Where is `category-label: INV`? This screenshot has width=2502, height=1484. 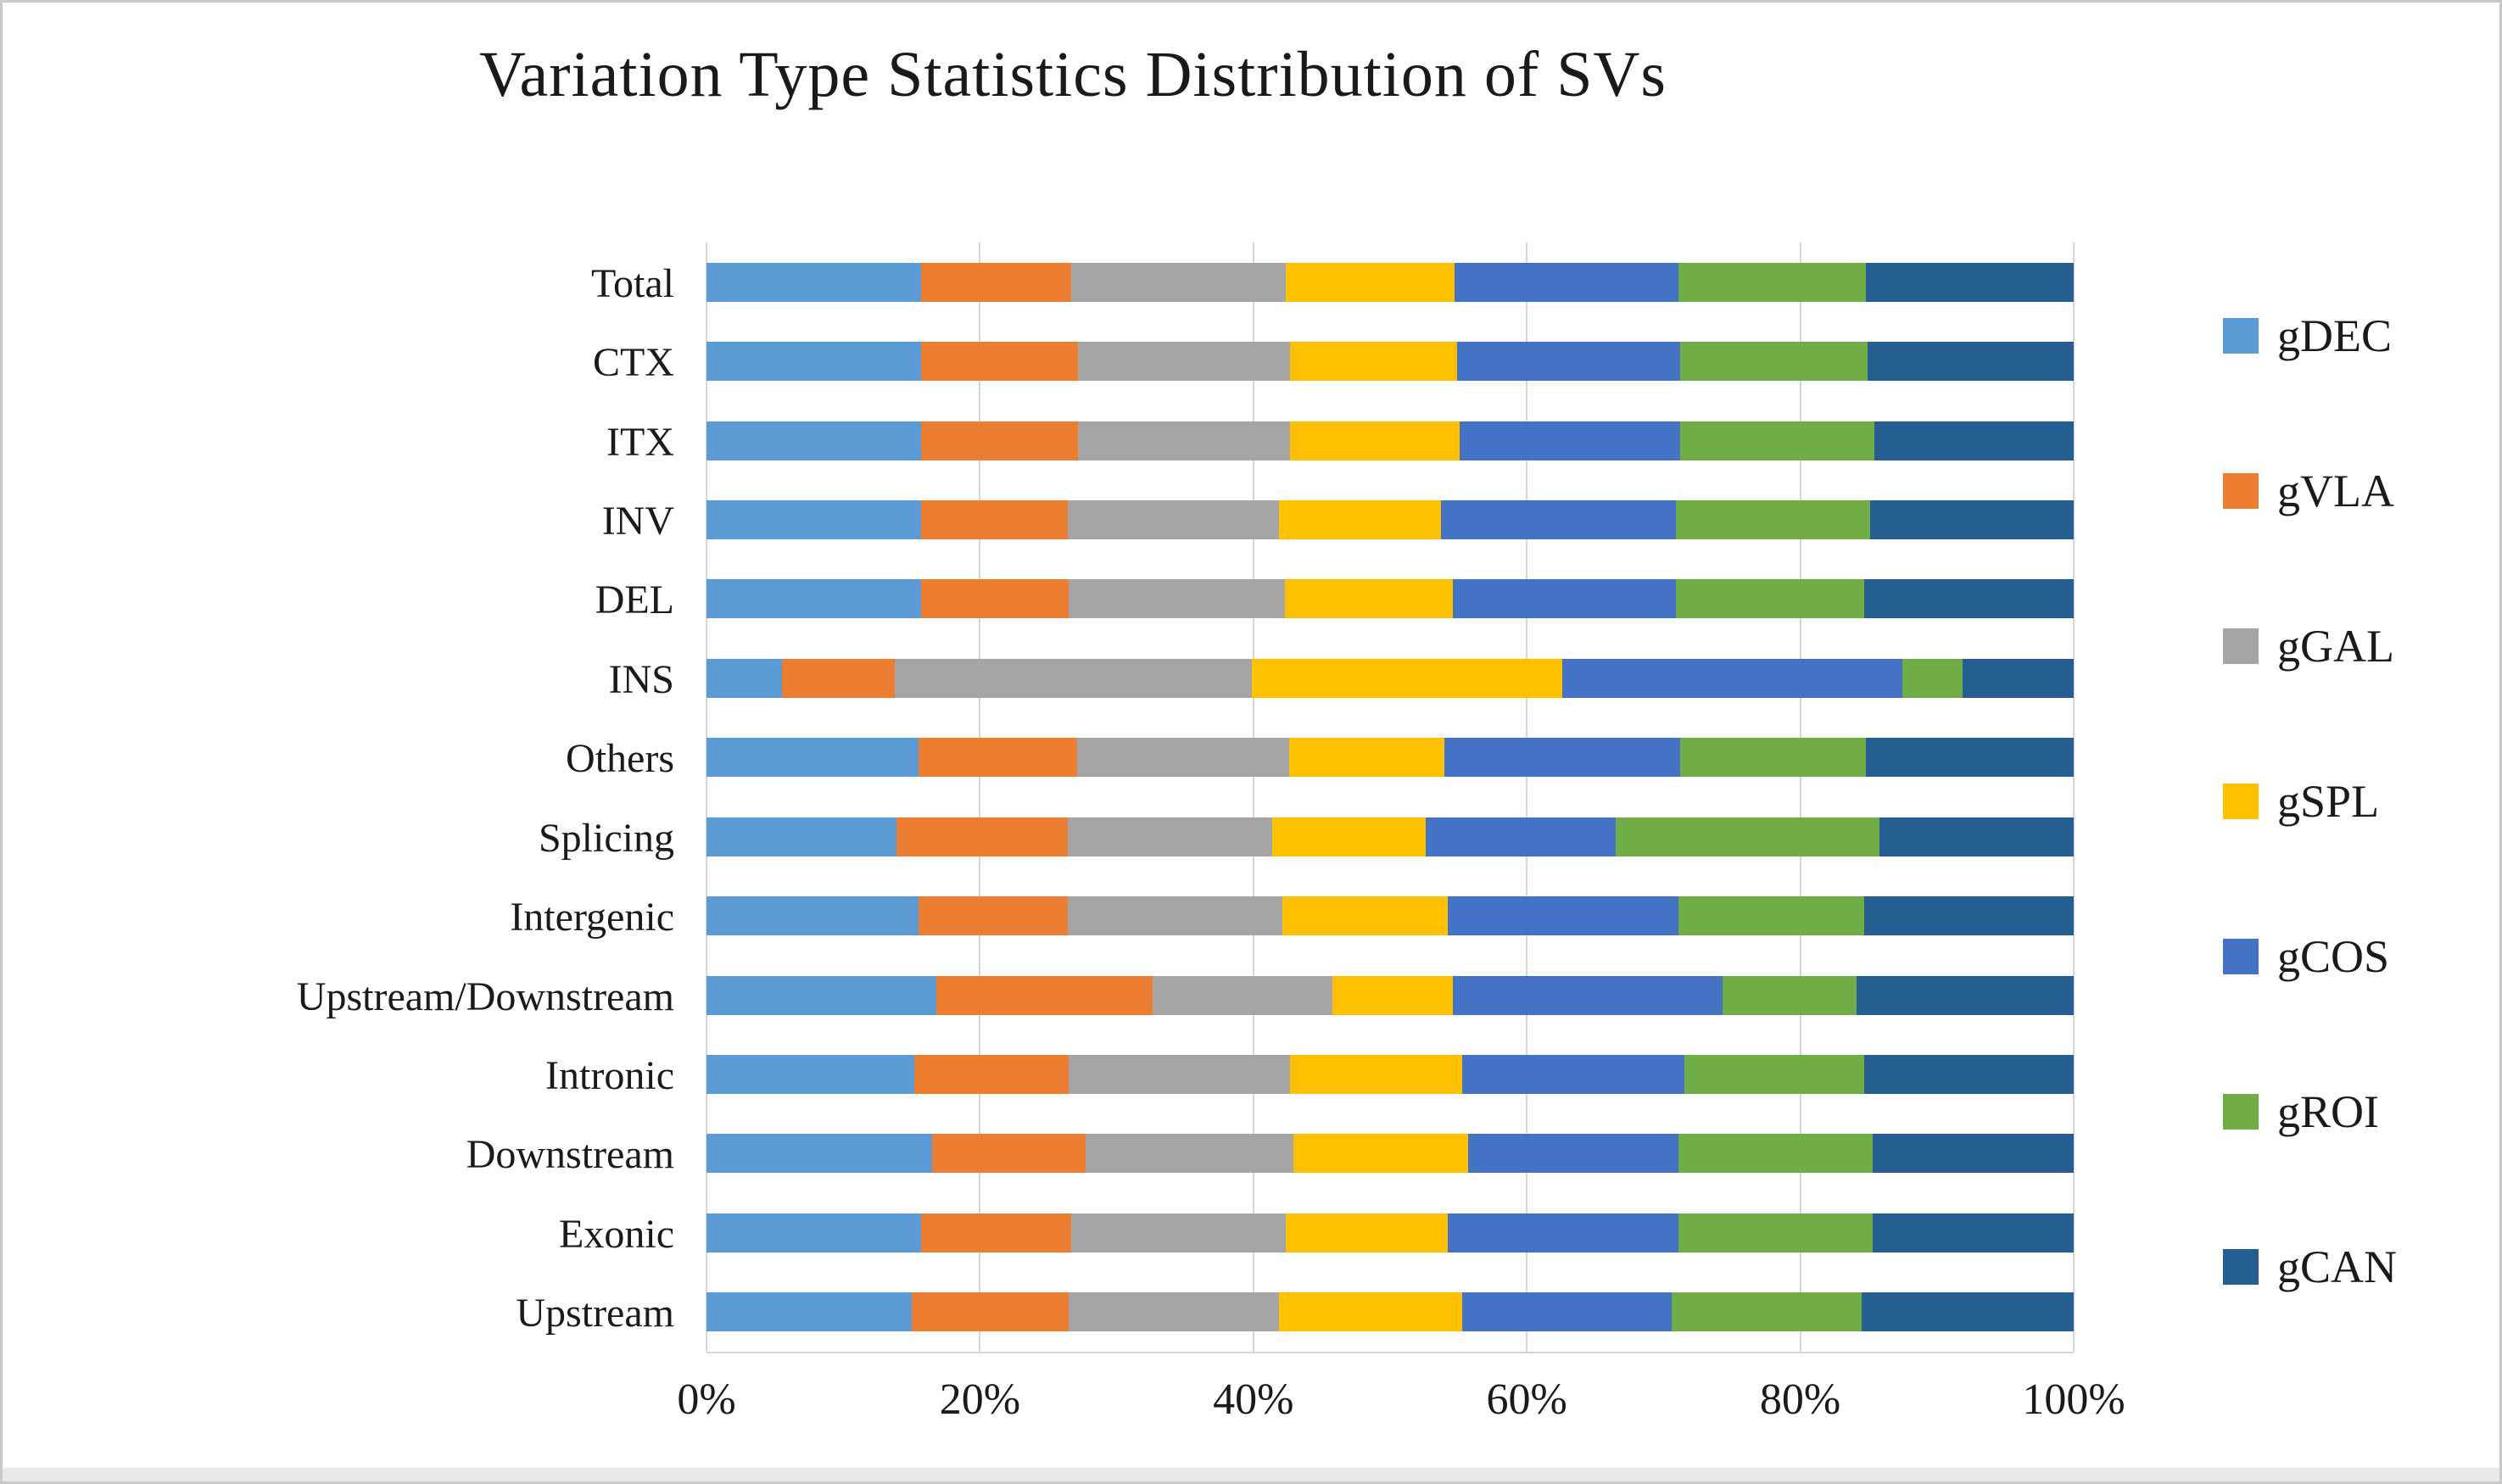 category-label: INV is located at coordinates (637, 521).